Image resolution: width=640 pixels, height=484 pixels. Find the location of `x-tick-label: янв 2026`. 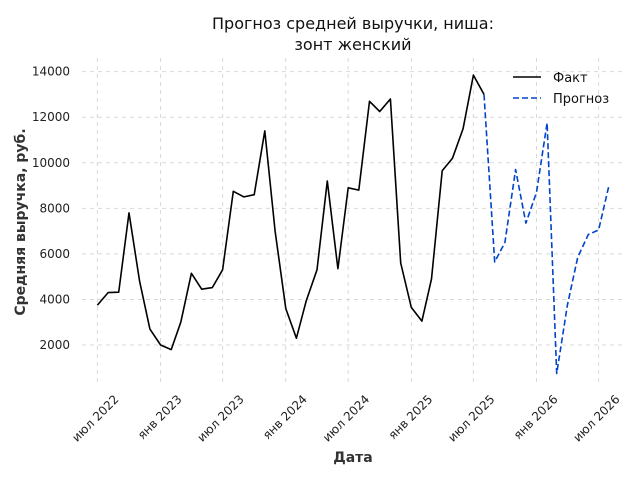

x-tick-label: янв 2026 is located at coordinates (536, 417).